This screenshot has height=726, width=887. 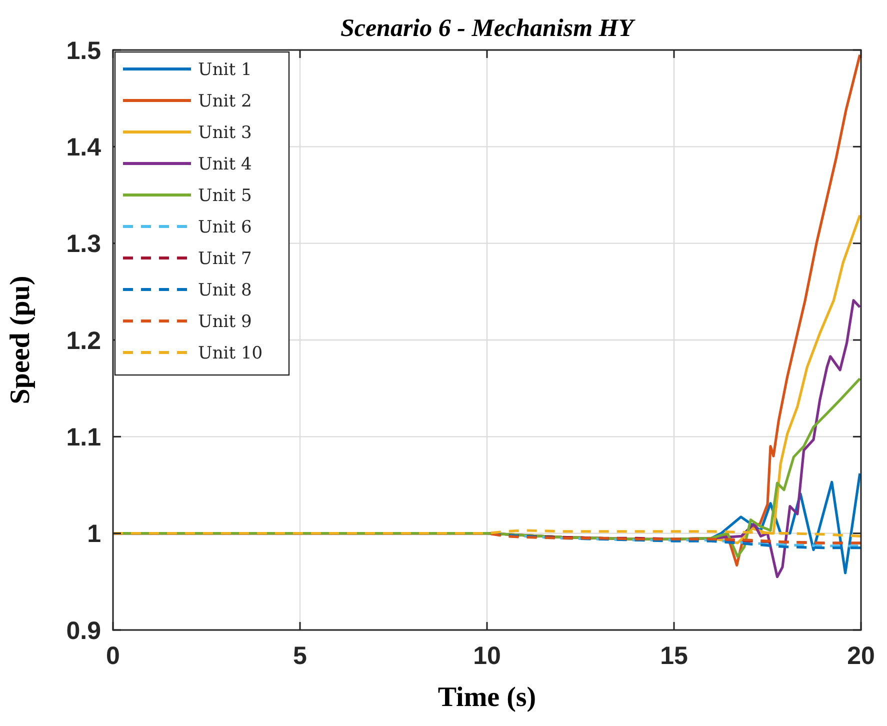 What do you see at coordinates (83, 340) in the screenshot?
I see `y-tick-label: 1.2` at bounding box center [83, 340].